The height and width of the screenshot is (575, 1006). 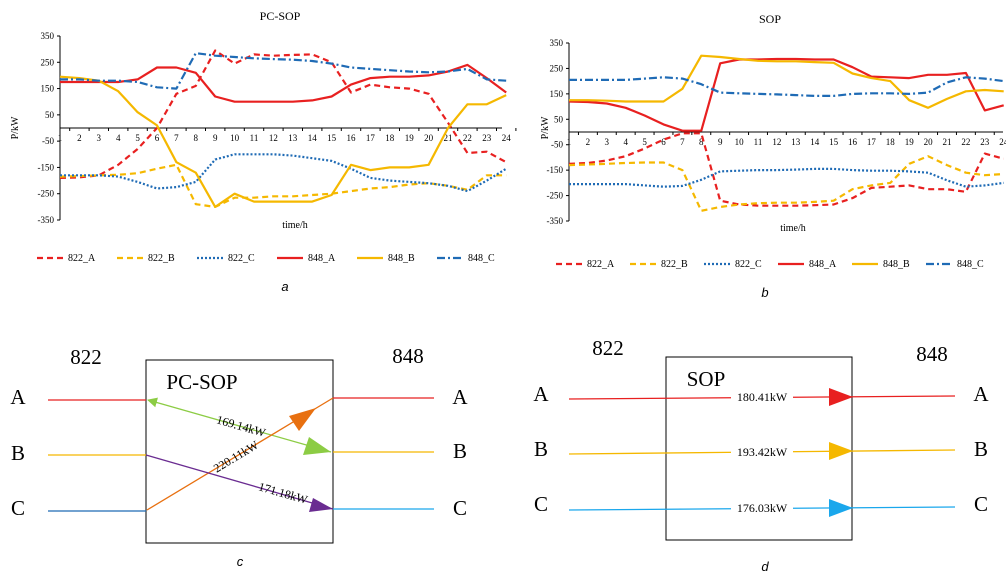 What do you see at coordinates (266, 258) in the screenshot?
I see `chart-a-legend: 822_A 822_B 822_C 848_A 848_B 848_C` at bounding box center [266, 258].